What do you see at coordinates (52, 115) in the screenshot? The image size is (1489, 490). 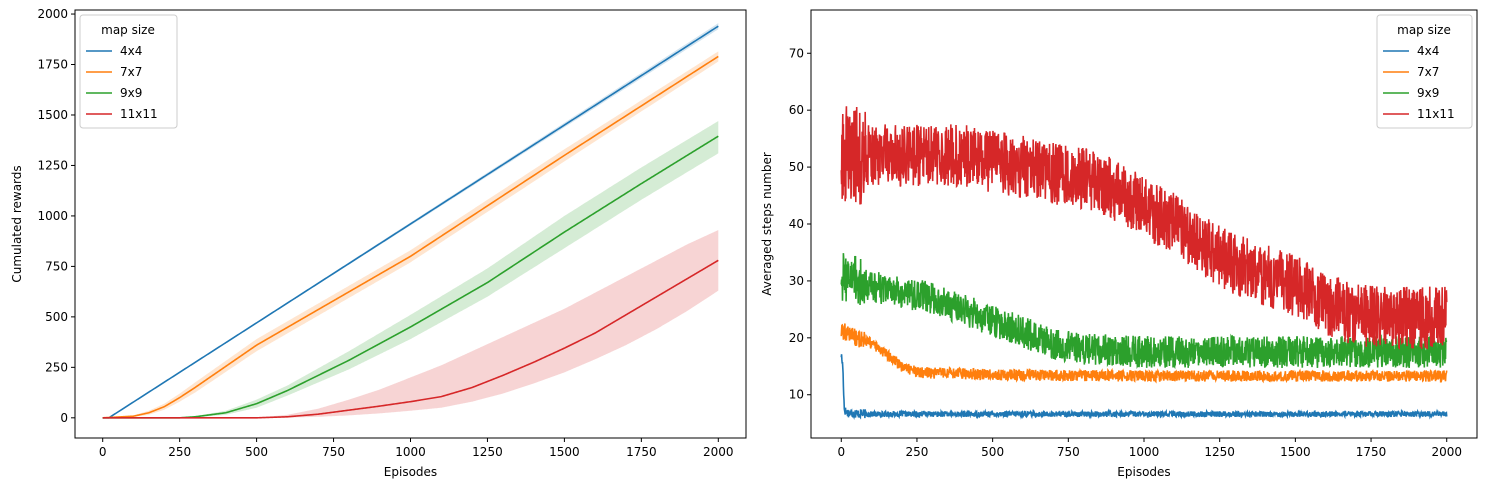 I see `y-tick-label: 1500` at bounding box center [52, 115].